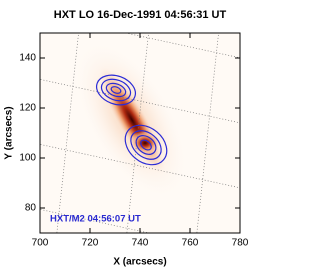  Describe the element at coordinates (190, 243) in the screenshot. I see `x-tick-label: 760` at that location.